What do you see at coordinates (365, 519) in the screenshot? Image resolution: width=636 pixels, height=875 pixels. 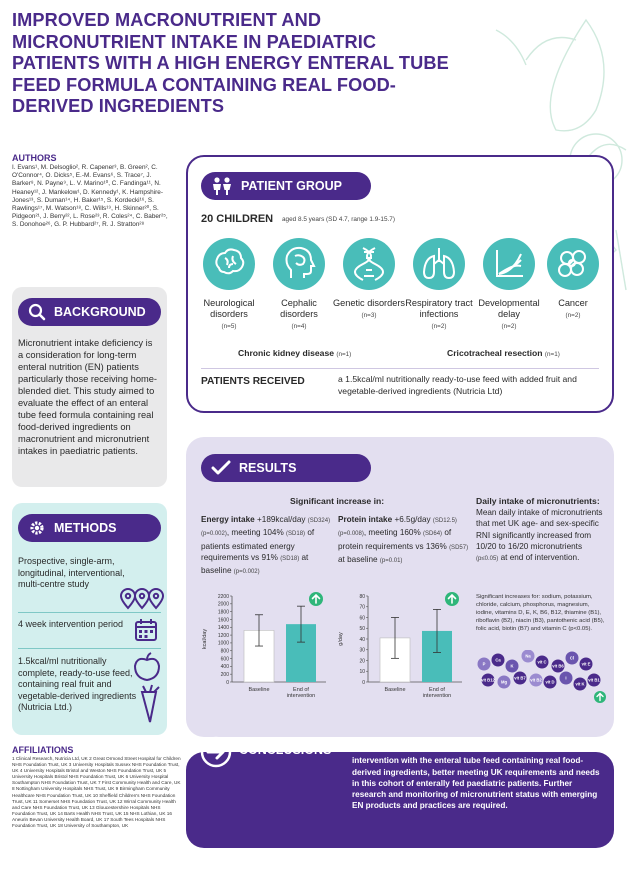 I see `protein-heading: Protein intake` at bounding box center [365, 519].